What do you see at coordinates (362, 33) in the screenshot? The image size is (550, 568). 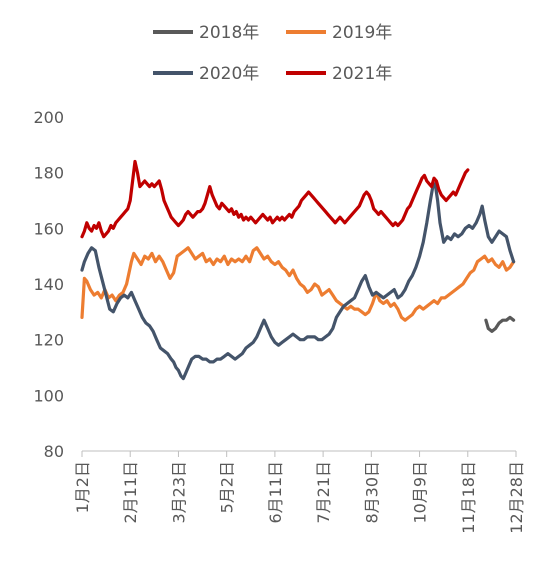 I see `legend-label: 2019年` at bounding box center [362, 33].